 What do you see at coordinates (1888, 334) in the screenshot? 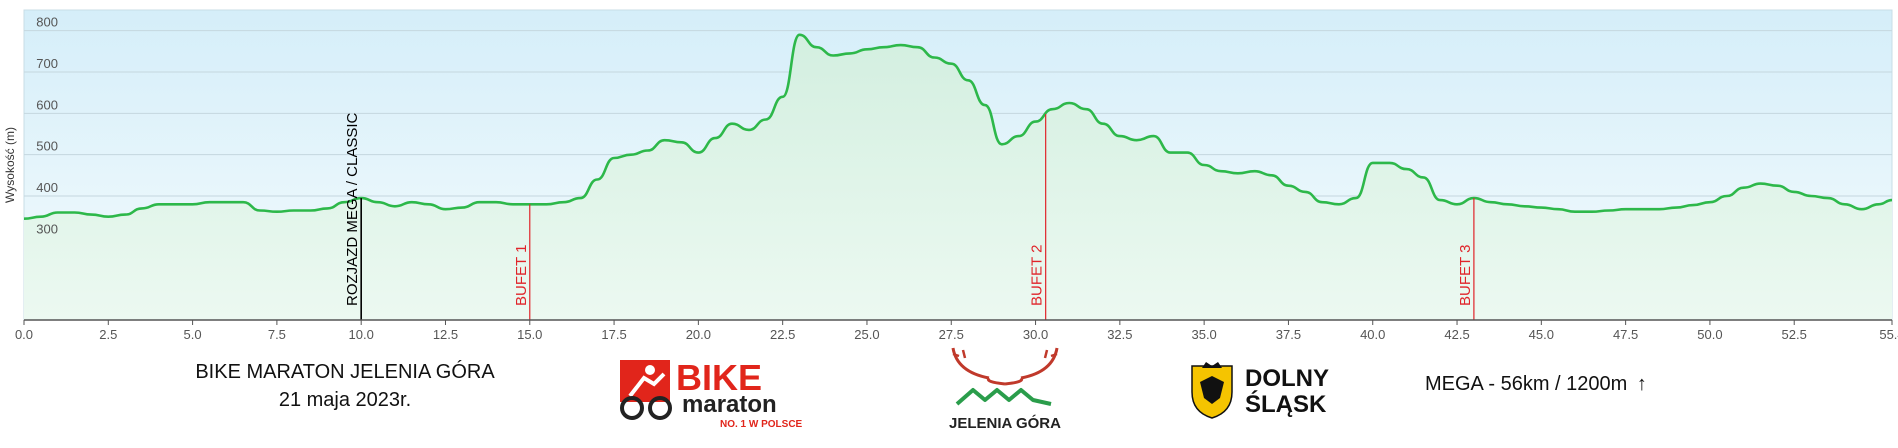
I see `x-tick-label: 55.4` at bounding box center [1888, 334].